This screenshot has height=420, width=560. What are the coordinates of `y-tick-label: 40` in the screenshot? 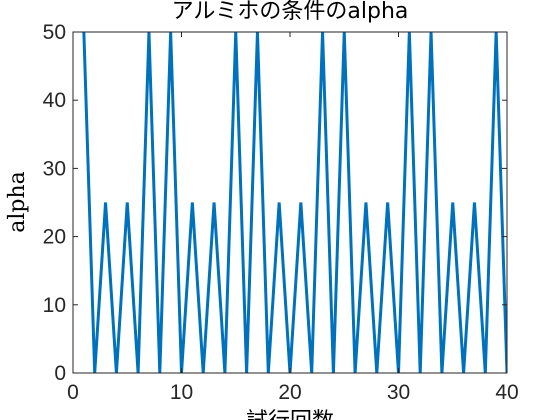 It's located at (54, 100).